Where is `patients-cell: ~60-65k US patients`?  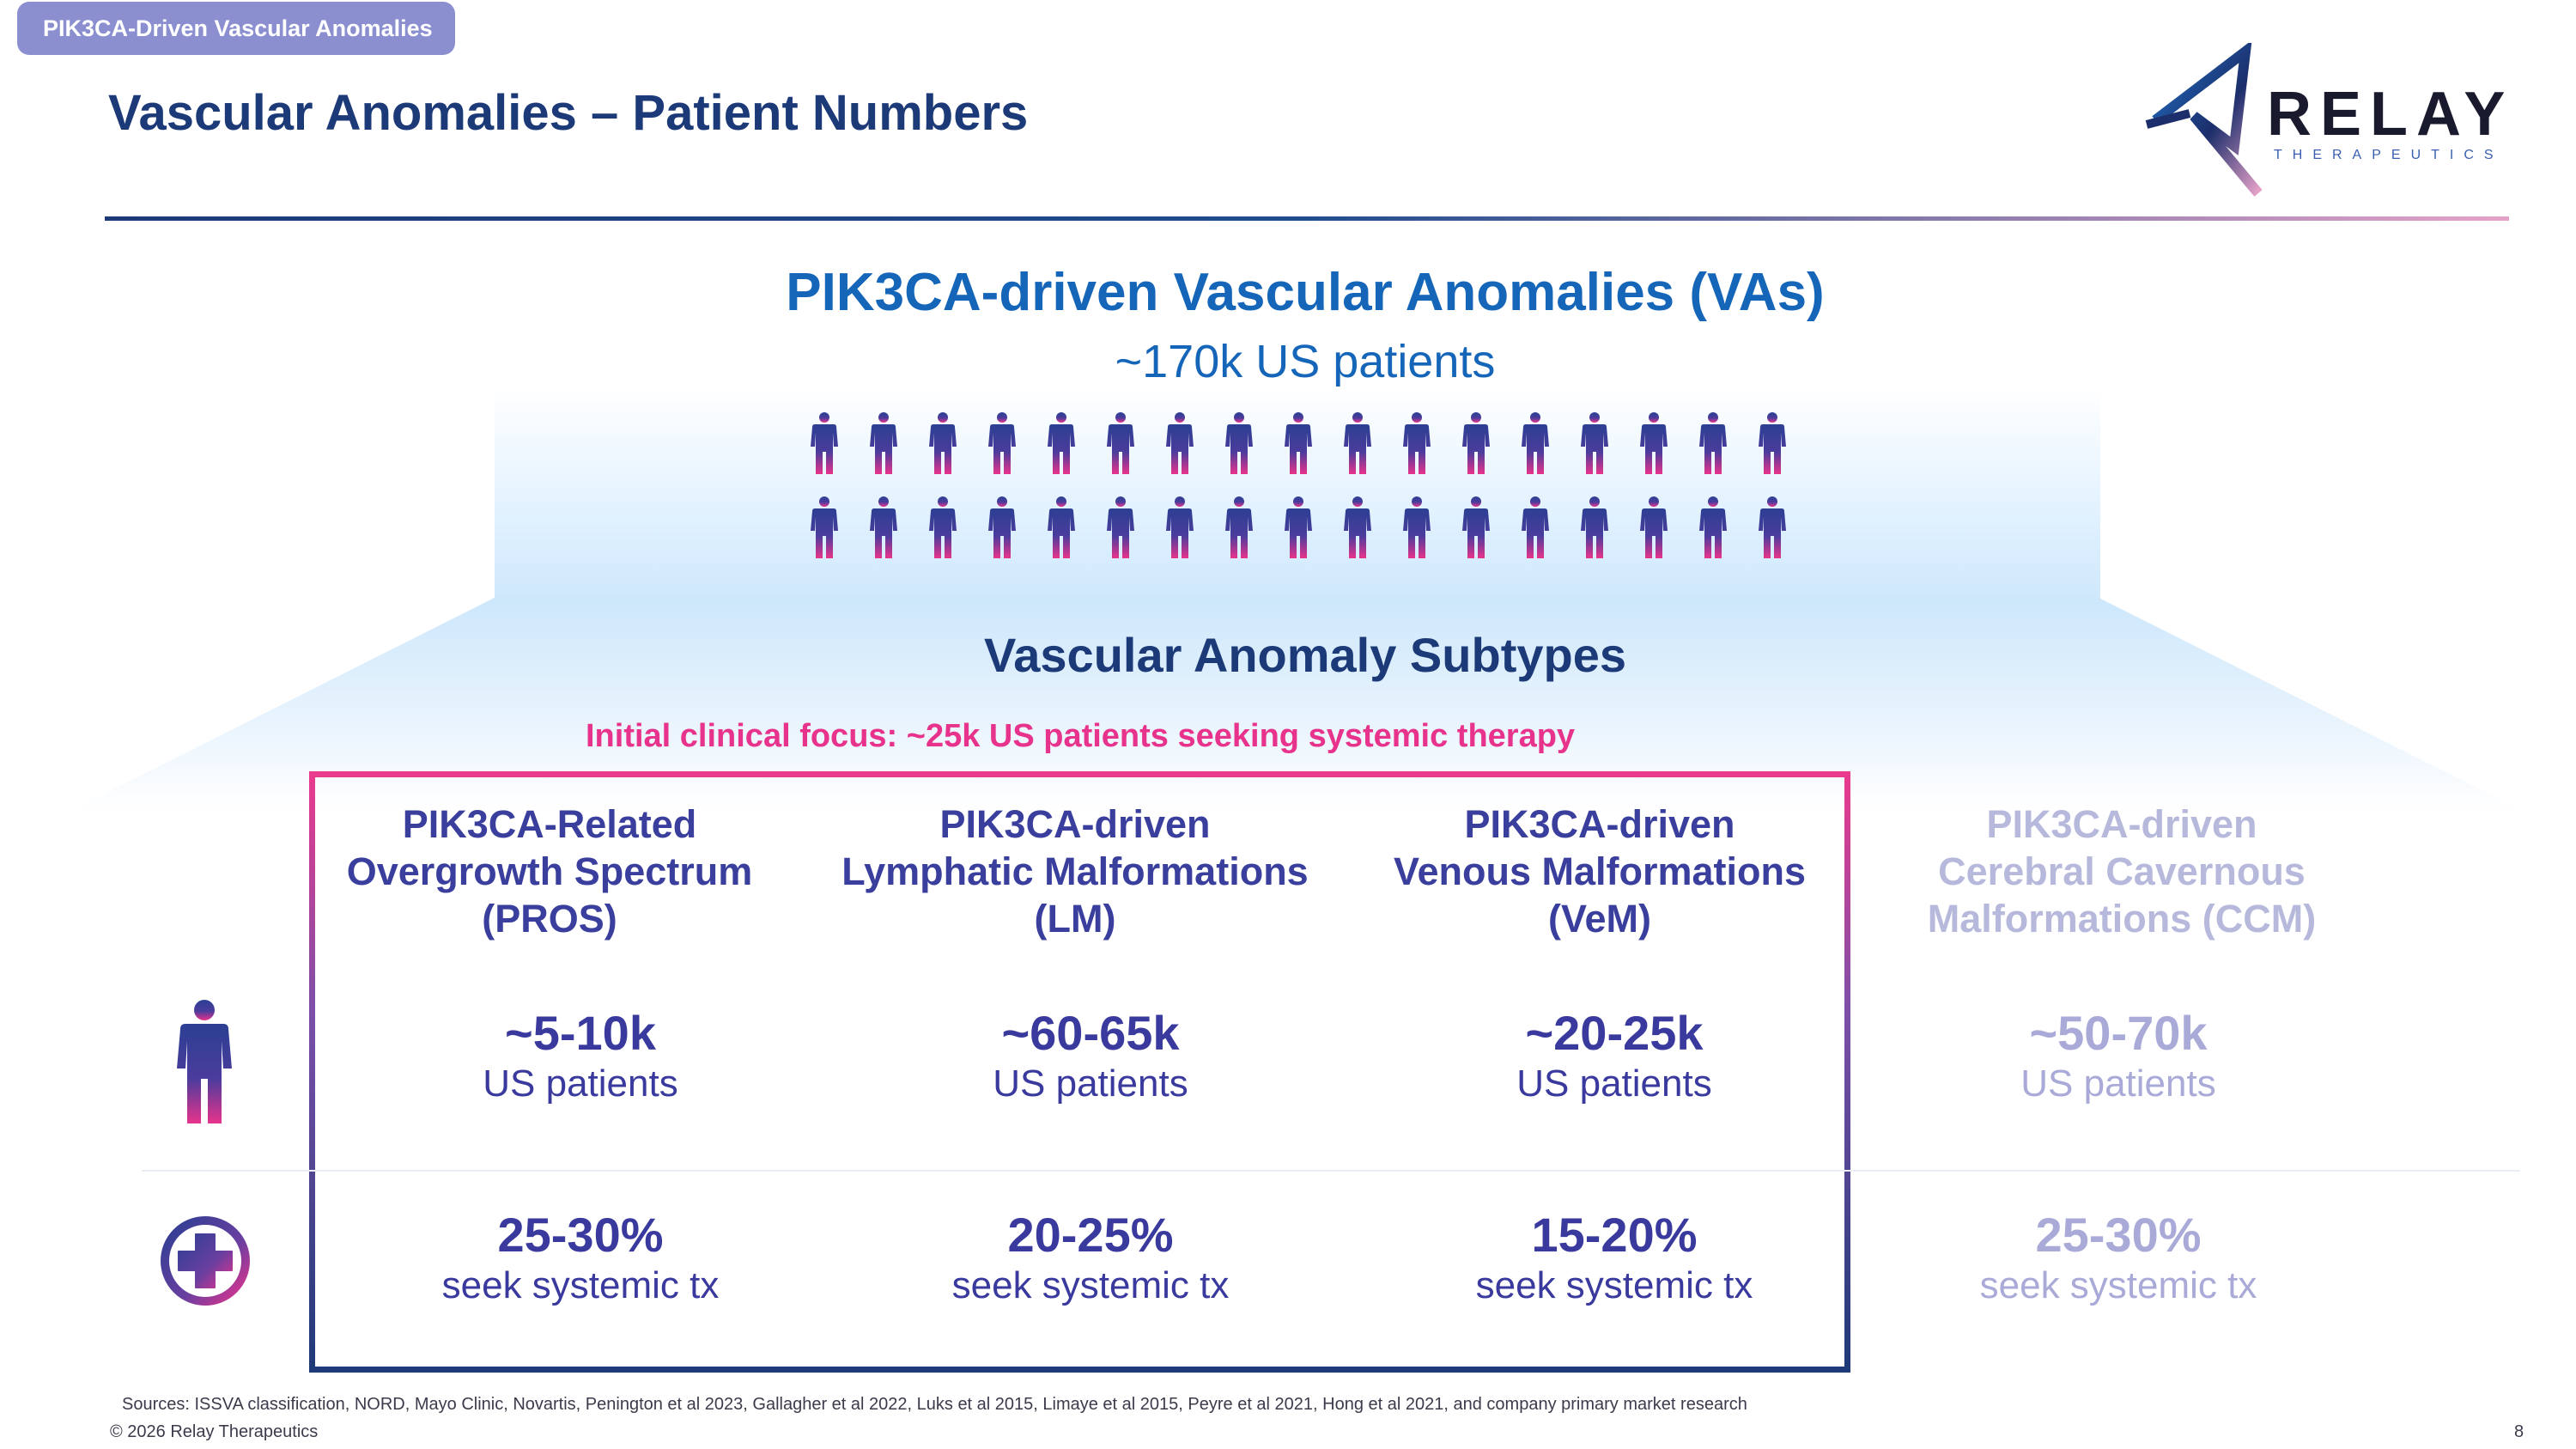 patients-cell: ~60-65k US patients is located at coordinates (1090, 1055).